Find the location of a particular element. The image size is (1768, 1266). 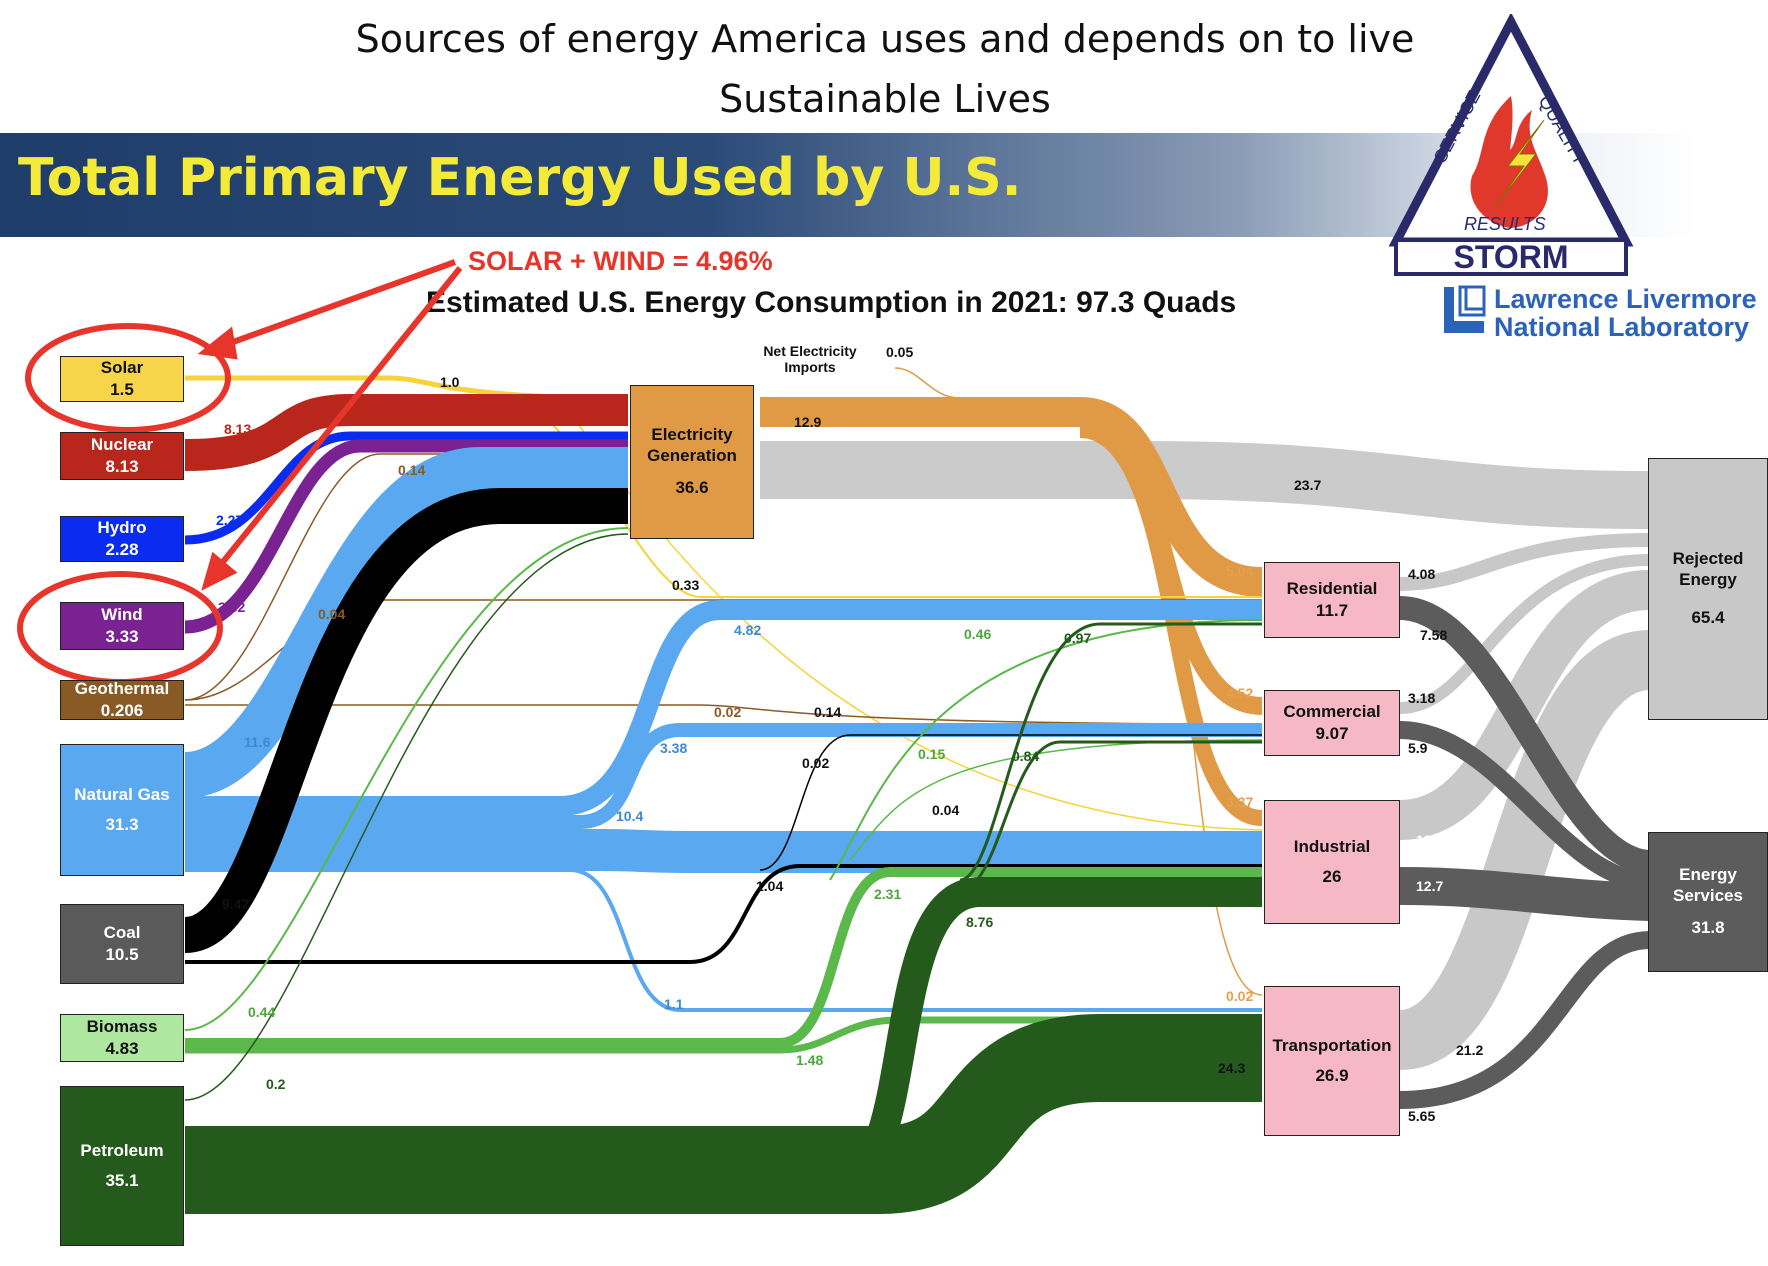

flow-label: 5.65 is located at coordinates (1422, 1116).